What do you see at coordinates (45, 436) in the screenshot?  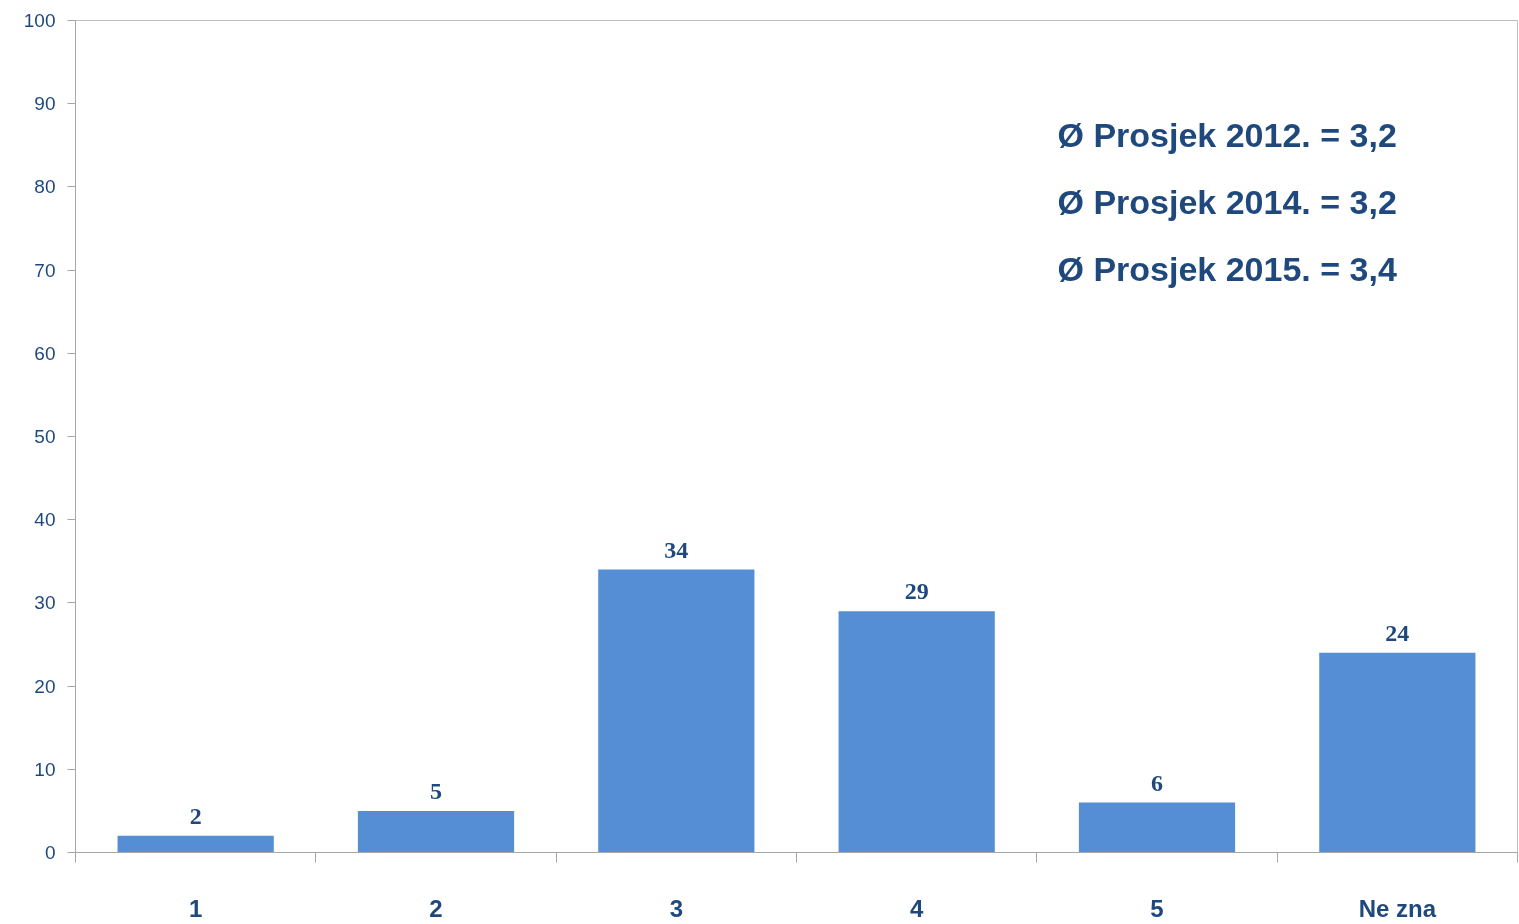 I see `y-tick-label: 50` at bounding box center [45, 436].